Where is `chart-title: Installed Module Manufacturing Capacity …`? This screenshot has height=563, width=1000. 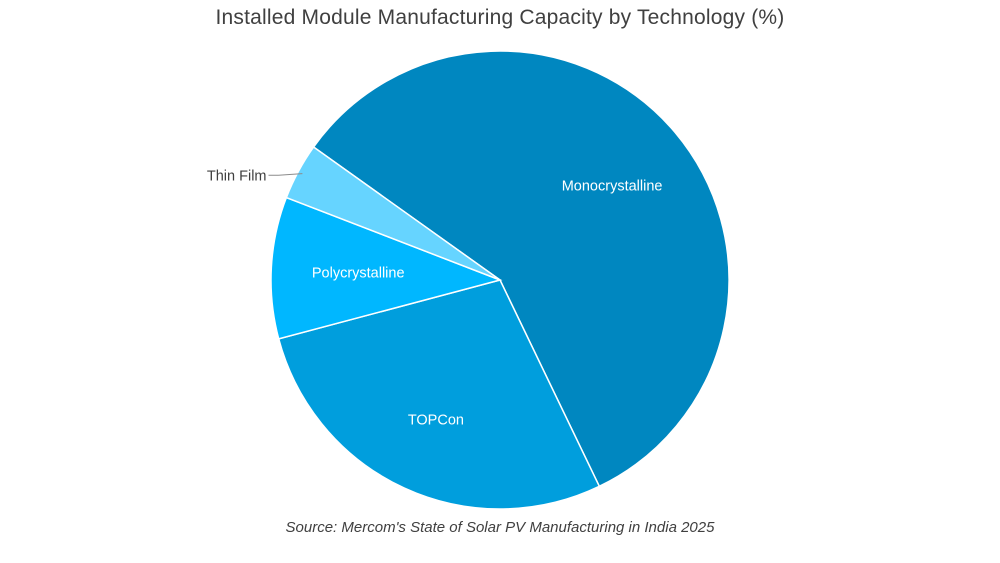 chart-title: Installed Module Manufacturing Capacity … is located at coordinates (500, 17).